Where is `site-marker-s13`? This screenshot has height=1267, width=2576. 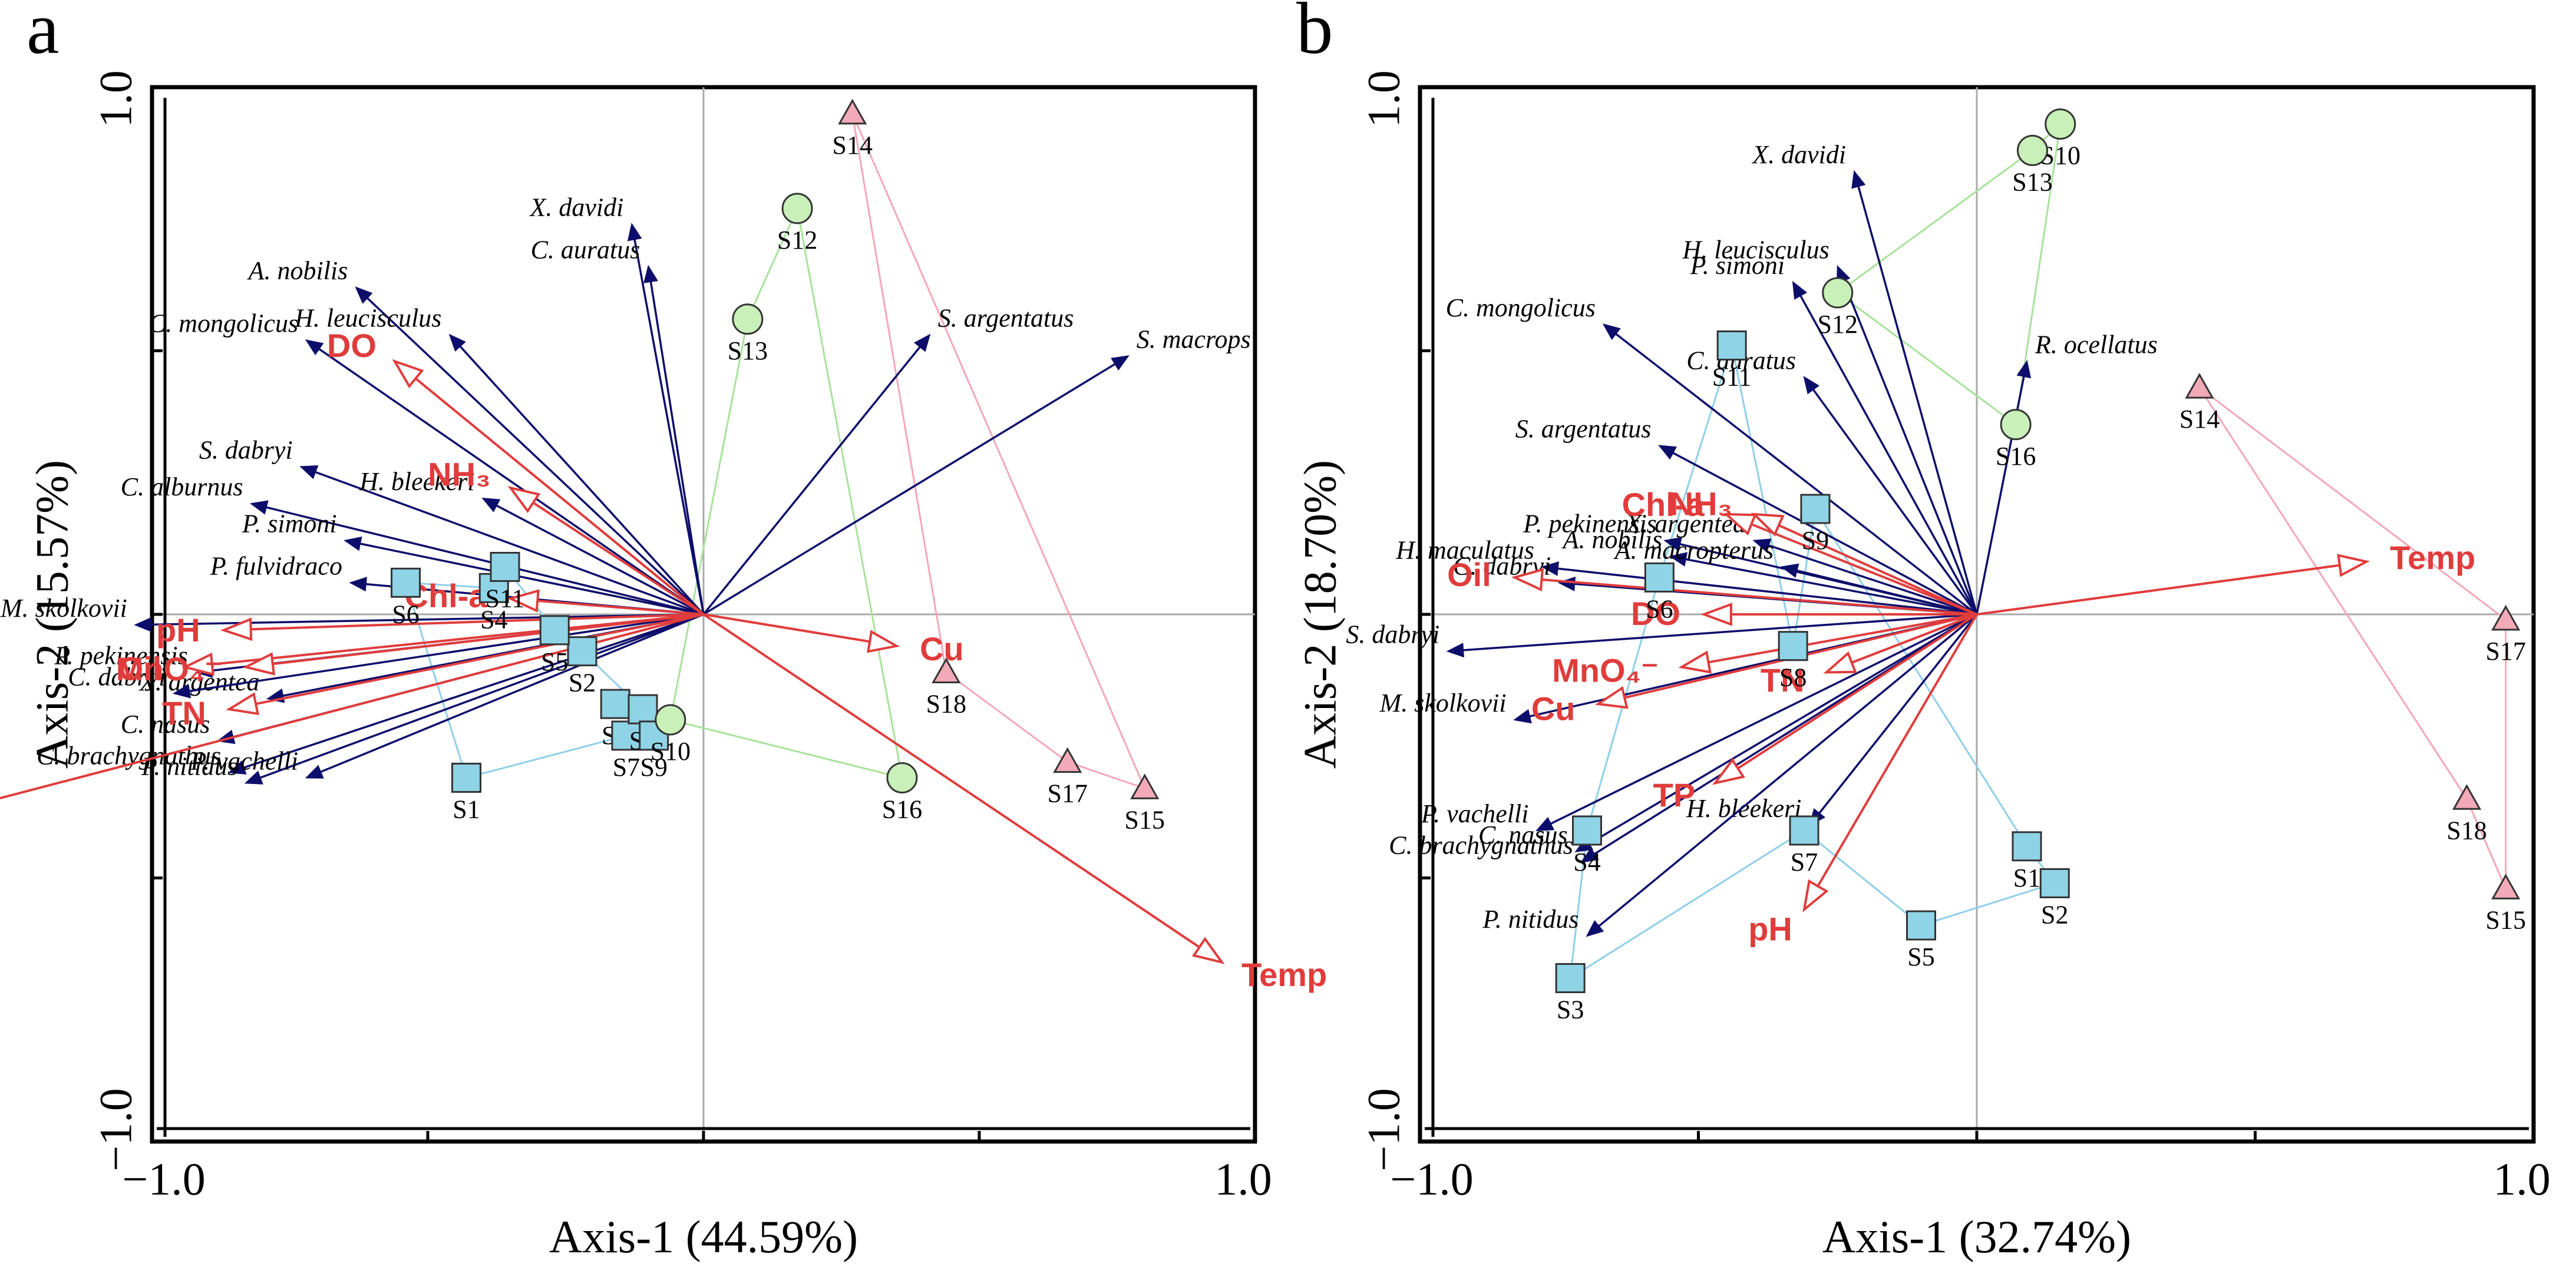
site-marker-s13 is located at coordinates (2032, 150).